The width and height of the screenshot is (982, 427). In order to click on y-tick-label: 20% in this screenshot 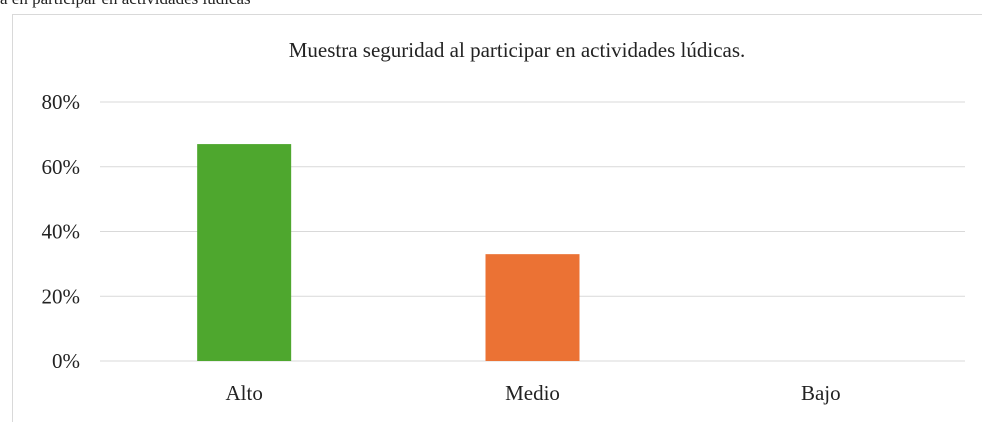, I will do `click(61, 296)`.